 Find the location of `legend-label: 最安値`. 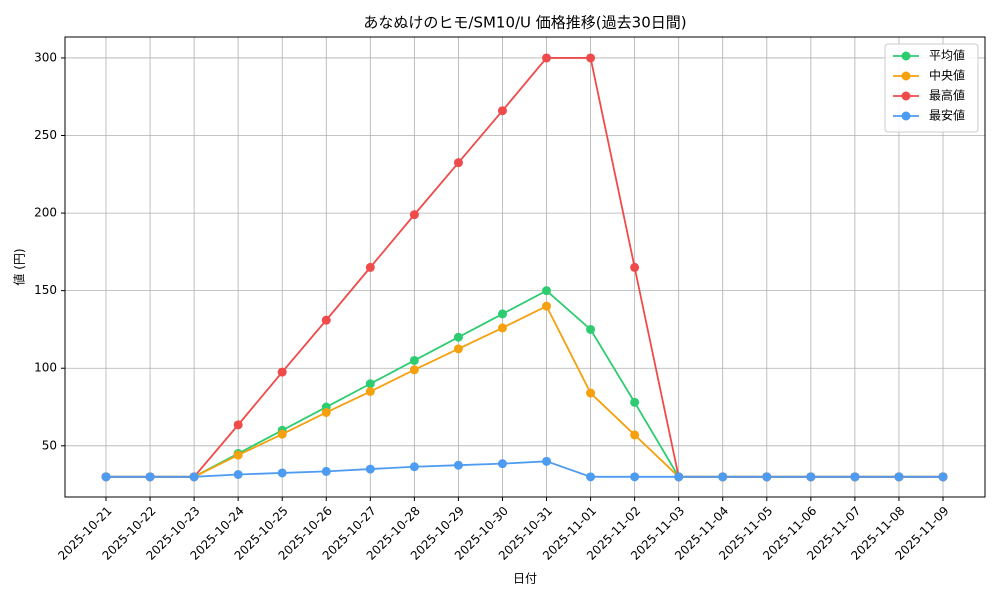

legend-label: 最安値 is located at coordinates (947, 115).